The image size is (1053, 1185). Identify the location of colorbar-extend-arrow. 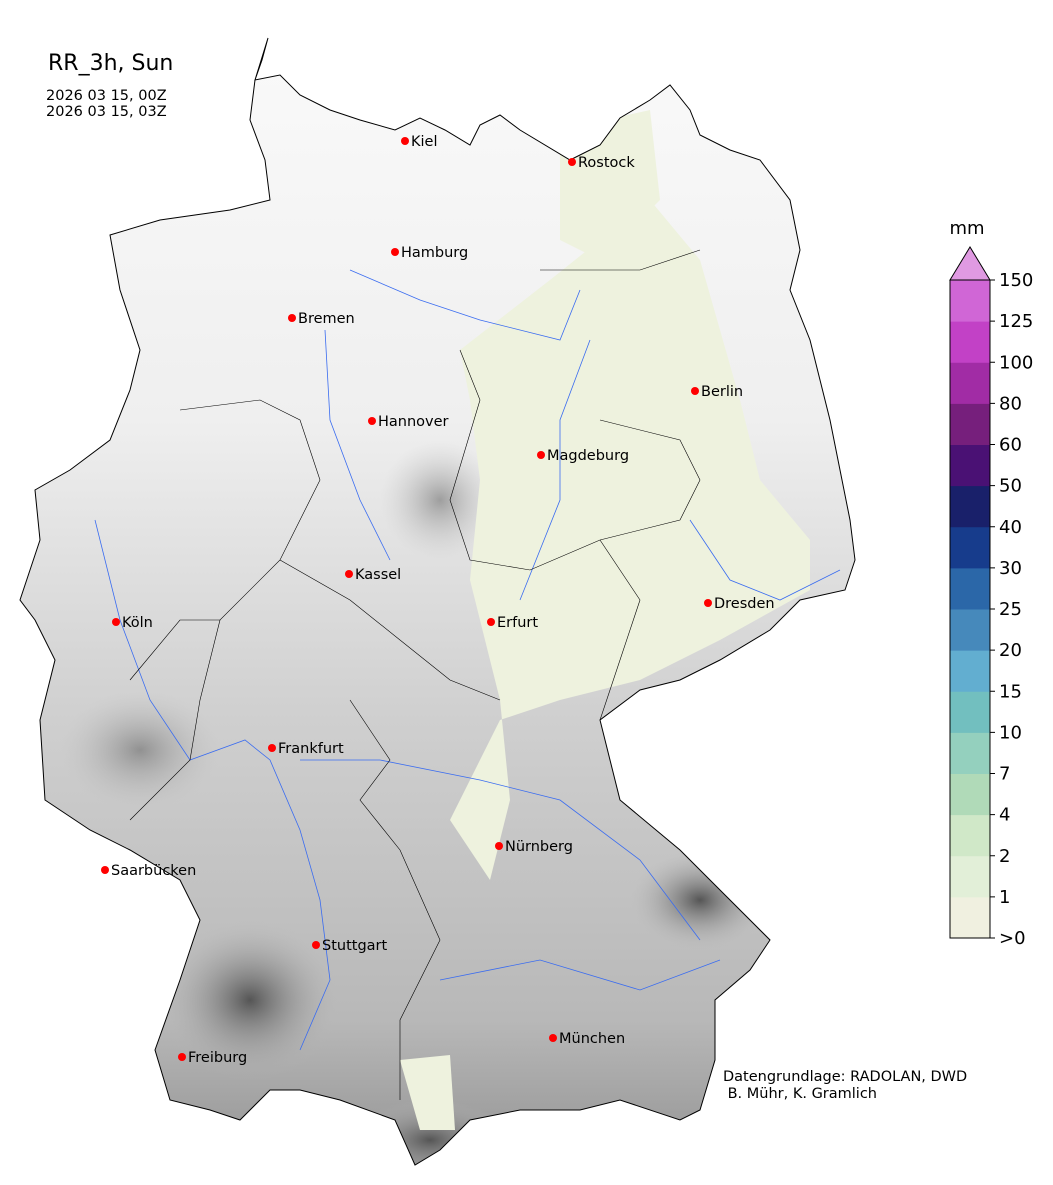
(970, 263).